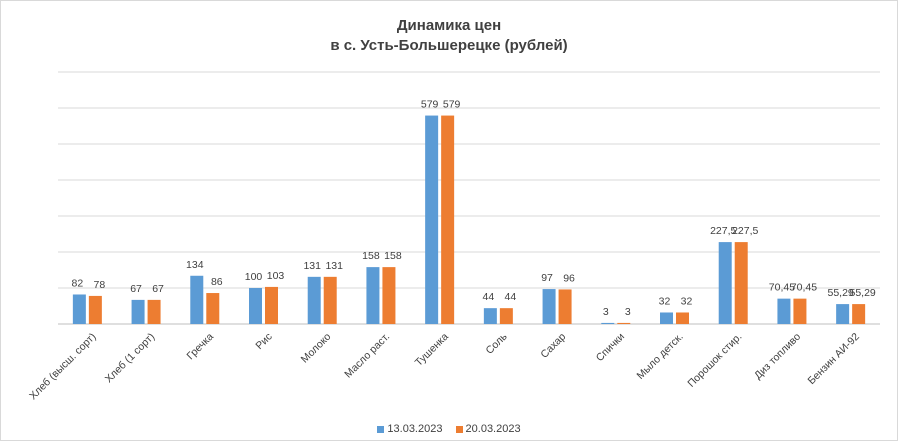 The image size is (898, 441). Describe the element at coordinates (449, 45) in the screenshot. I see `chart-title-line-2: в с. Усть-Большерецке (рублей)` at that location.